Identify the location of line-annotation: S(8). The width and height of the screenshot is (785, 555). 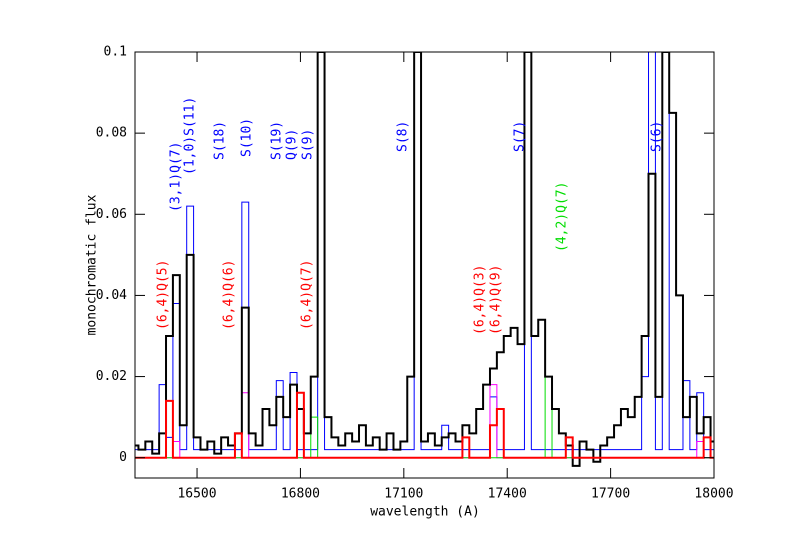
(403, 136).